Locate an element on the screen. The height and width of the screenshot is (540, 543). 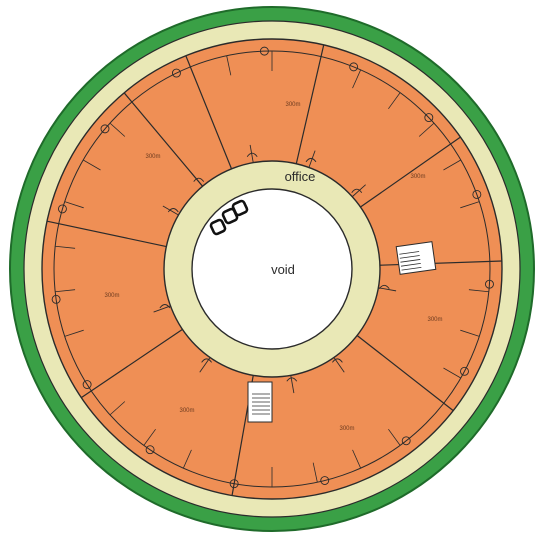
lift-icon is located at coordinates (229, 217).